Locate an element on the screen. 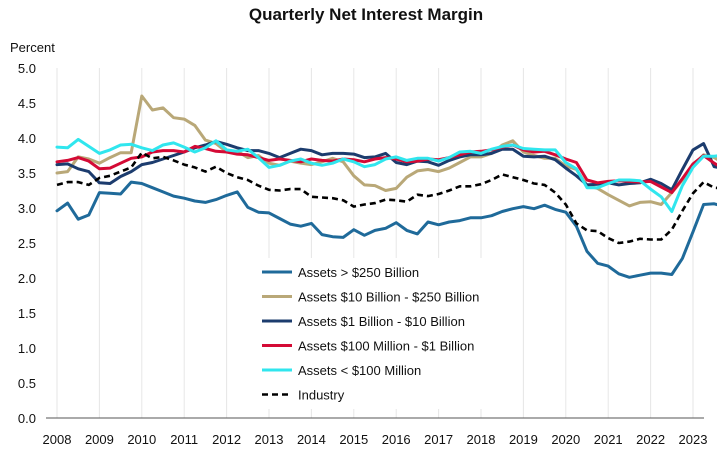 The image size is (717, 451). y-tick-label: 4.5 is located at coordinates (27, 103).